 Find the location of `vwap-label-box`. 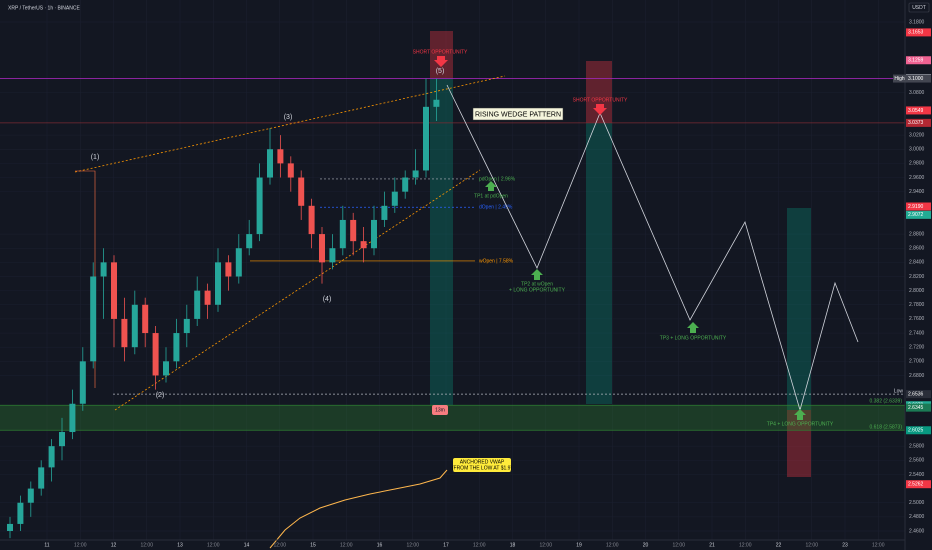

vwap-label-box is located at coordinates (482, 465).